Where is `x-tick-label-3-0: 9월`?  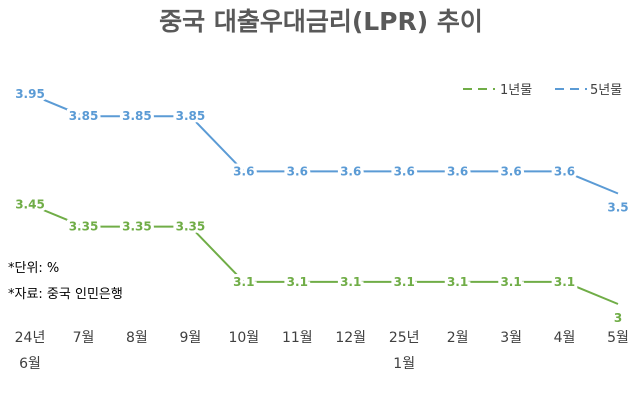 x-tick-label-3-0: 9월 is located at coordinates (191, 338).